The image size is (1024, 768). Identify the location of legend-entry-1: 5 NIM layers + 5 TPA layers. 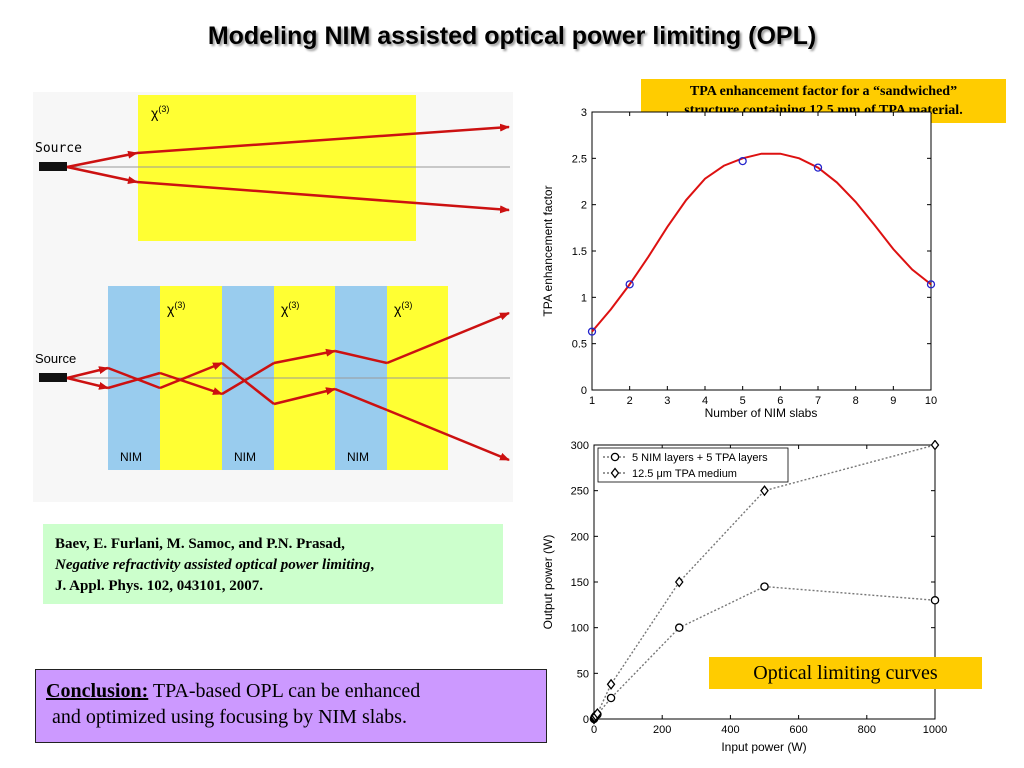
(700, 458).